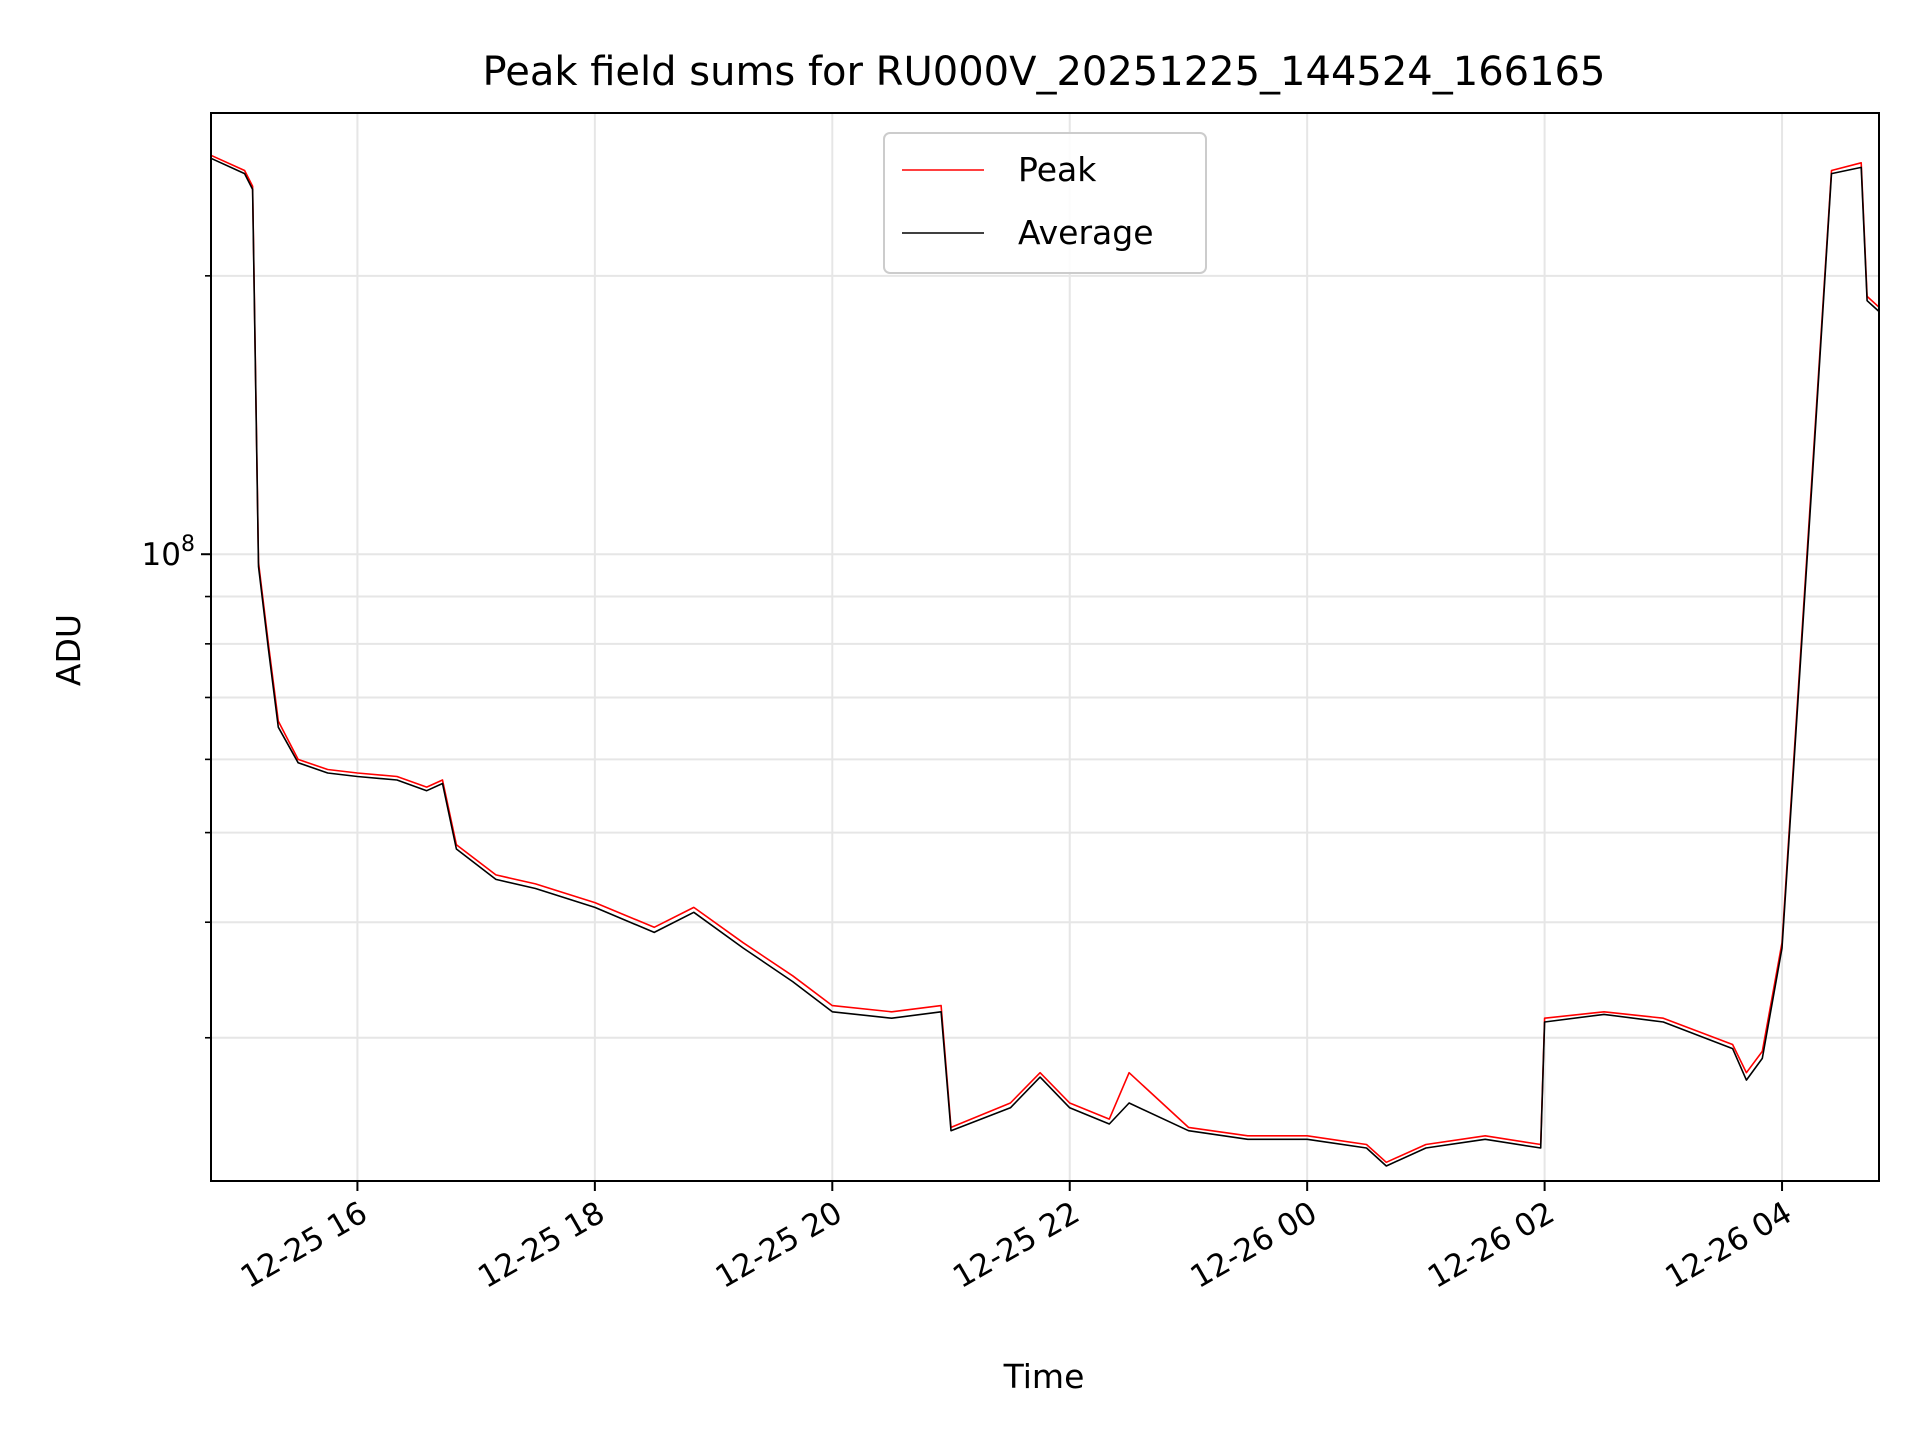  What do you see at coordinates (1057, 169) in the screenshot?
I see `legend-label-peak: Peak` at bounding box center [1057, 169].